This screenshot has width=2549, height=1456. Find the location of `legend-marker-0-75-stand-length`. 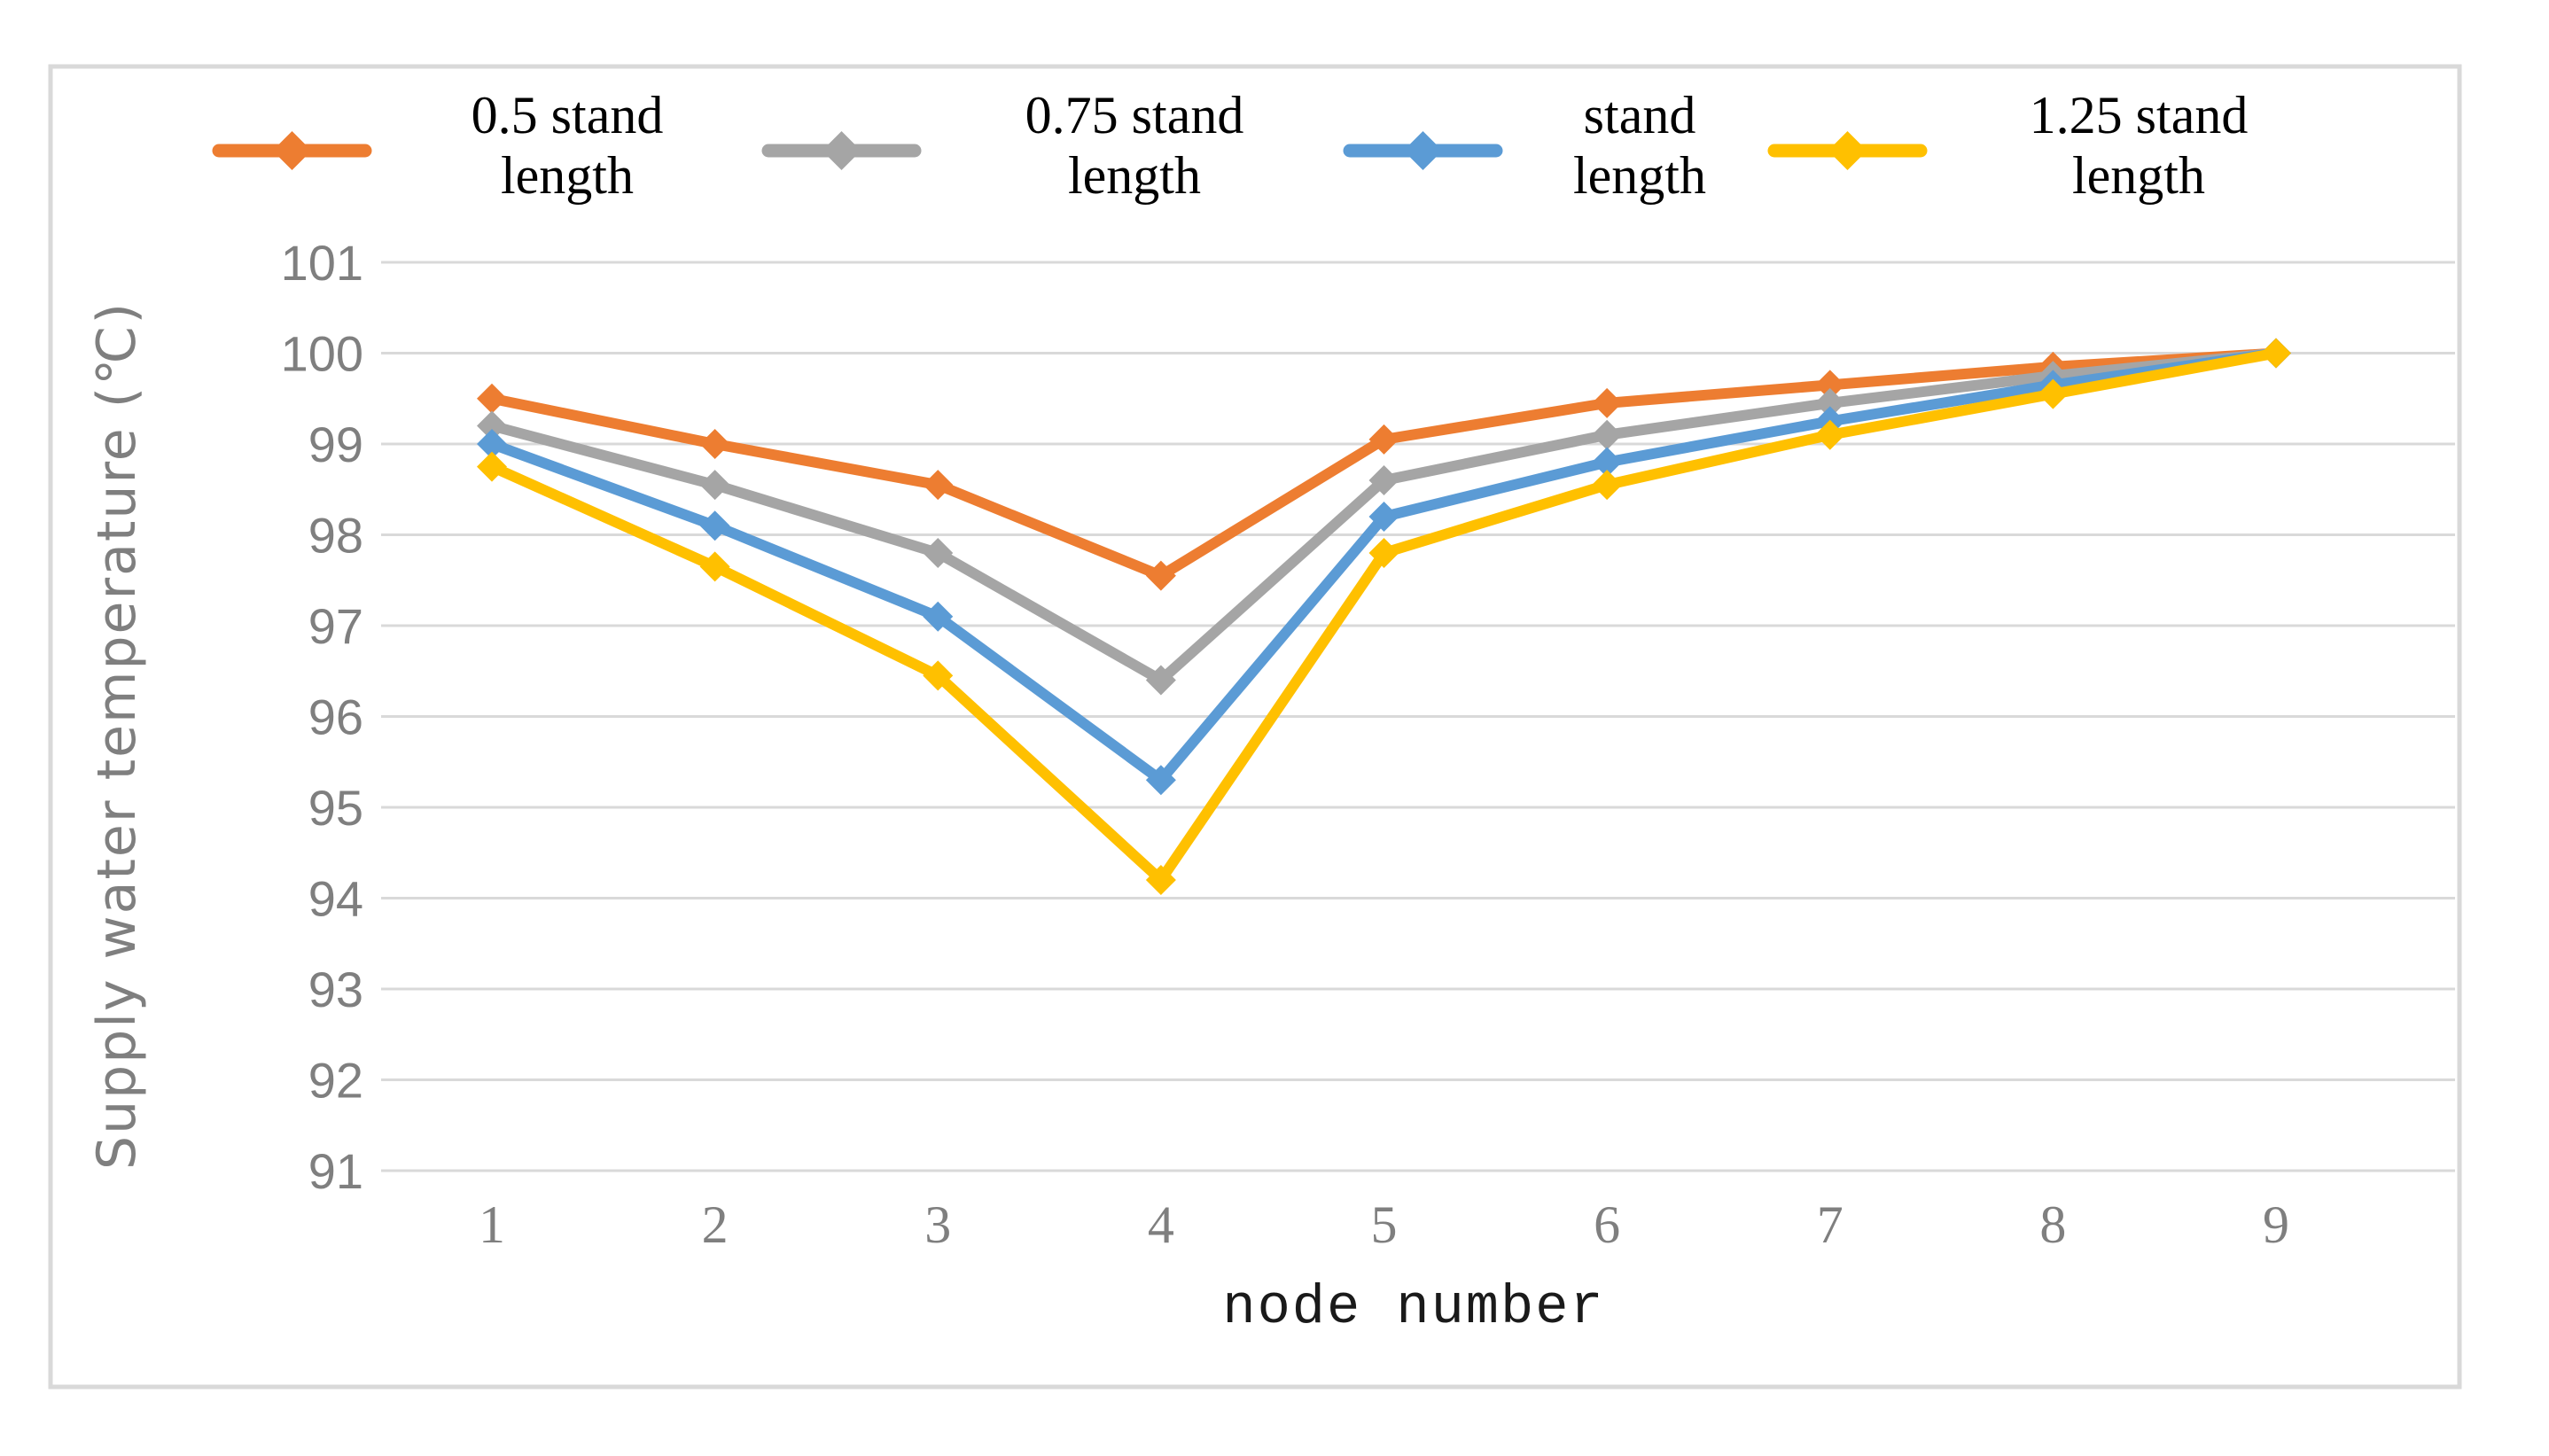

legend-marker-0-75-stand-length is located at coordinates (841, 150).